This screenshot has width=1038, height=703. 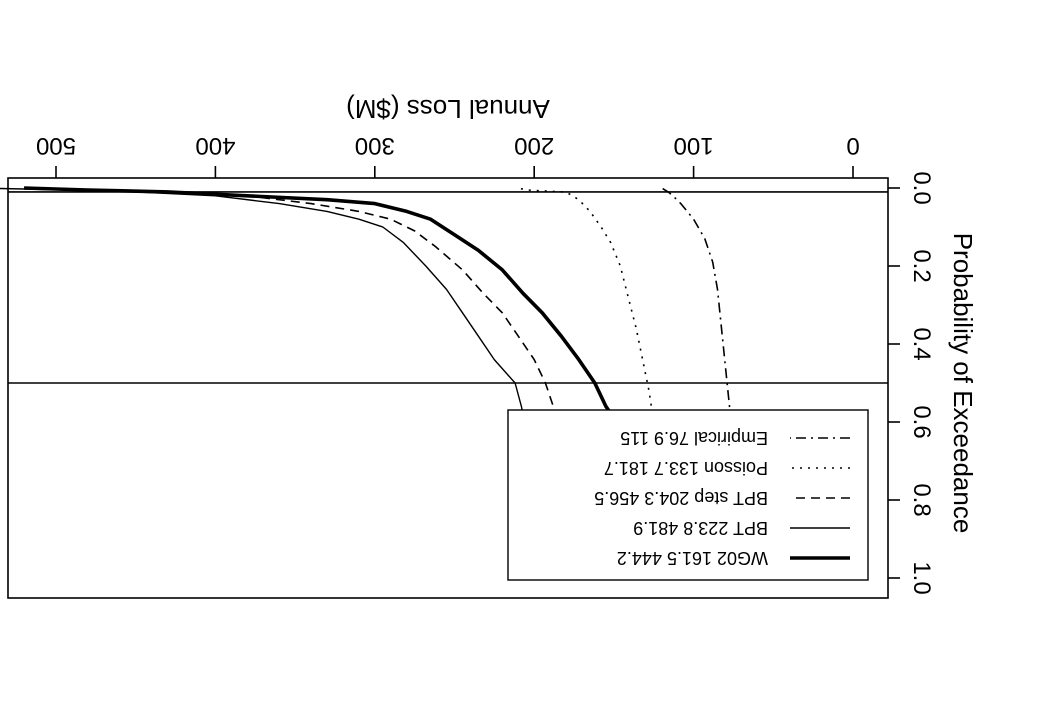 What do you see at coordinates (692, 558) in the screenshot?
I see `legend-label-wg02: WG02 161.5 444.2` at bounding box center [692, 558].